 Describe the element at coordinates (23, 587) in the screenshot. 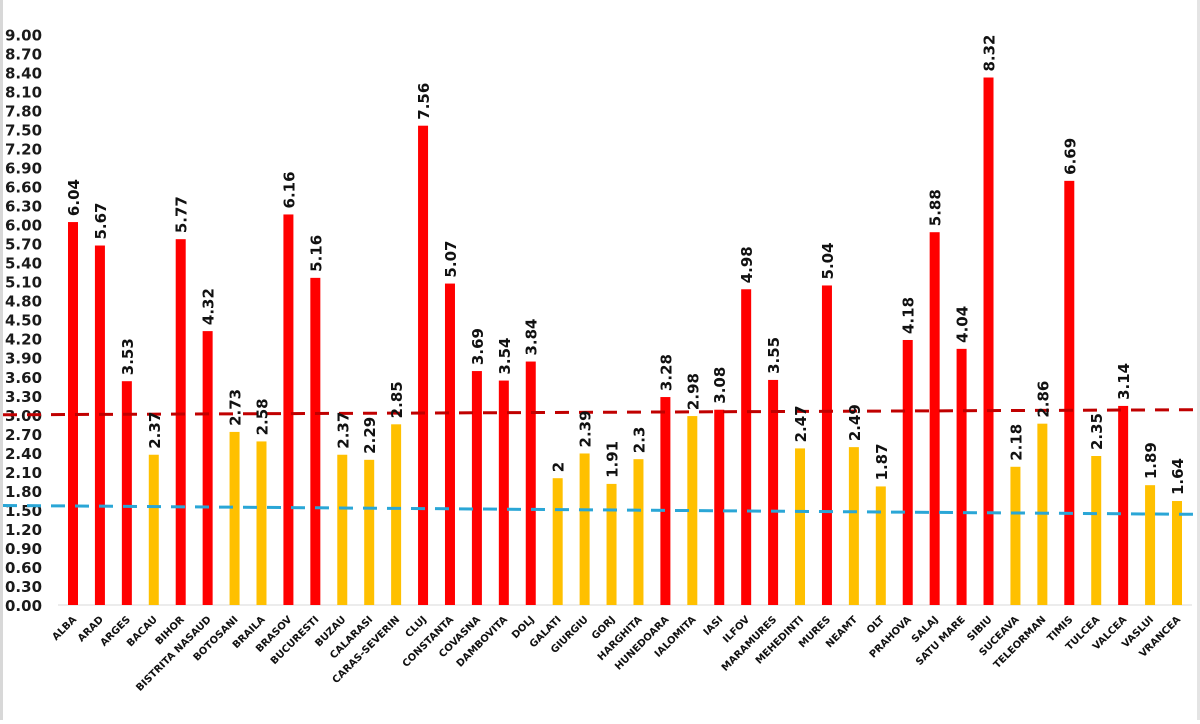

I see `y-tick-label: 0.30` at that location.